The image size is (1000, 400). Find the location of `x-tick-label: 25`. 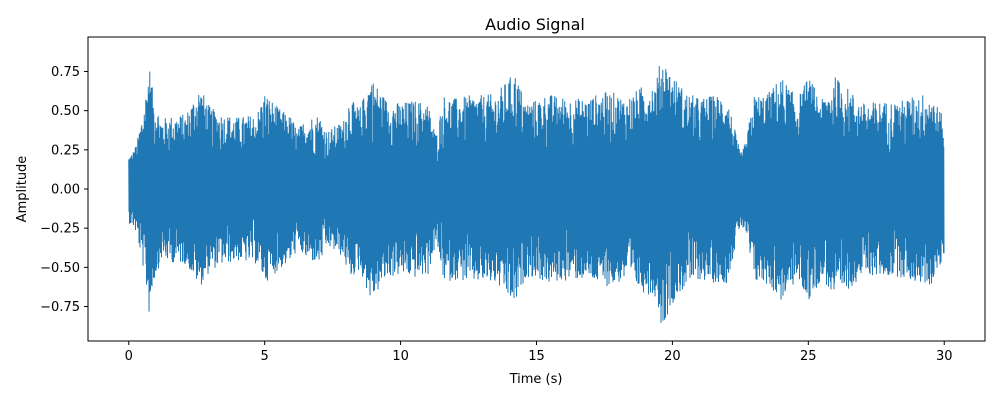

x-tick-label: 25 is located at coordinates (808, 356).